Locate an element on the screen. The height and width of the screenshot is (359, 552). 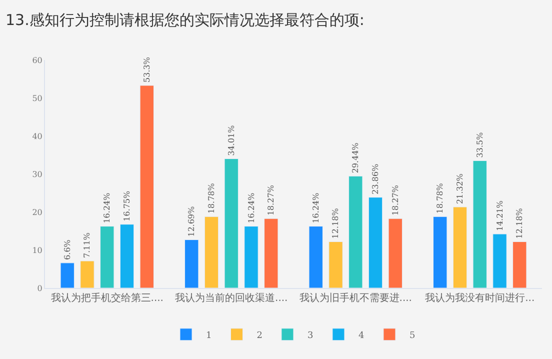
y-tick-label: 60 is located at coordinates (37, 60).